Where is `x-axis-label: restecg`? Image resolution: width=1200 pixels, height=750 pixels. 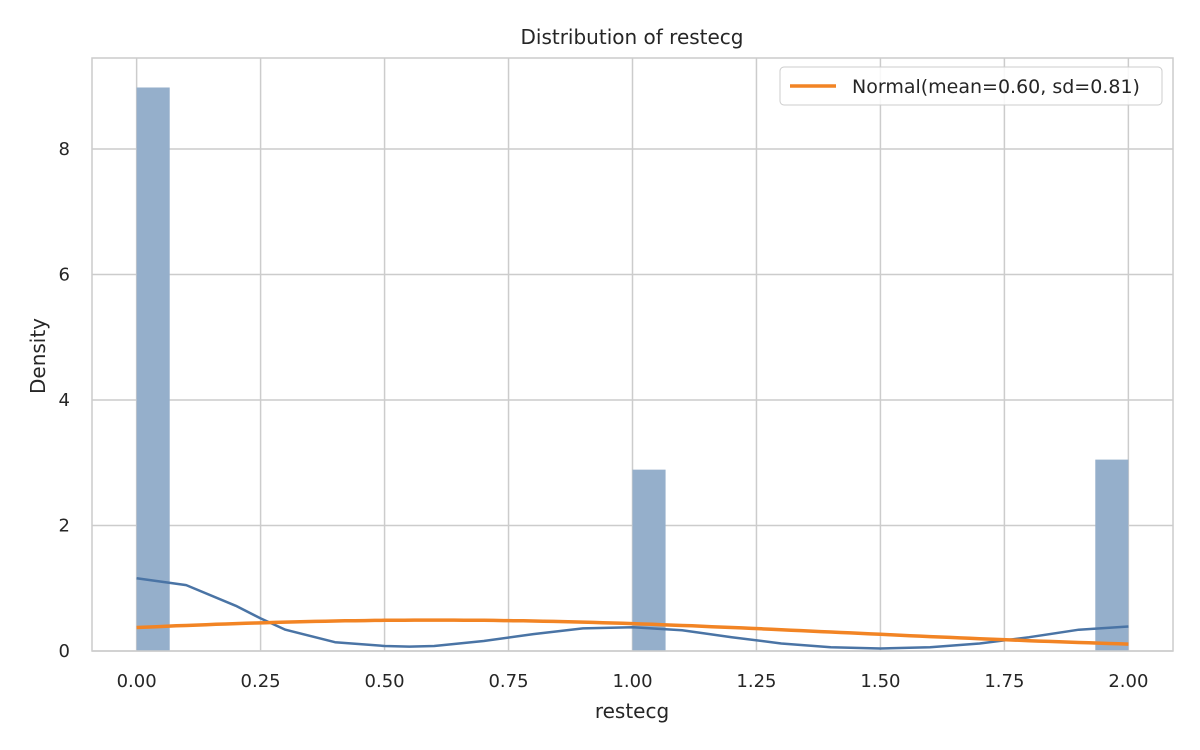
x-axis-label: restecg is located at coordinates (632, 711).